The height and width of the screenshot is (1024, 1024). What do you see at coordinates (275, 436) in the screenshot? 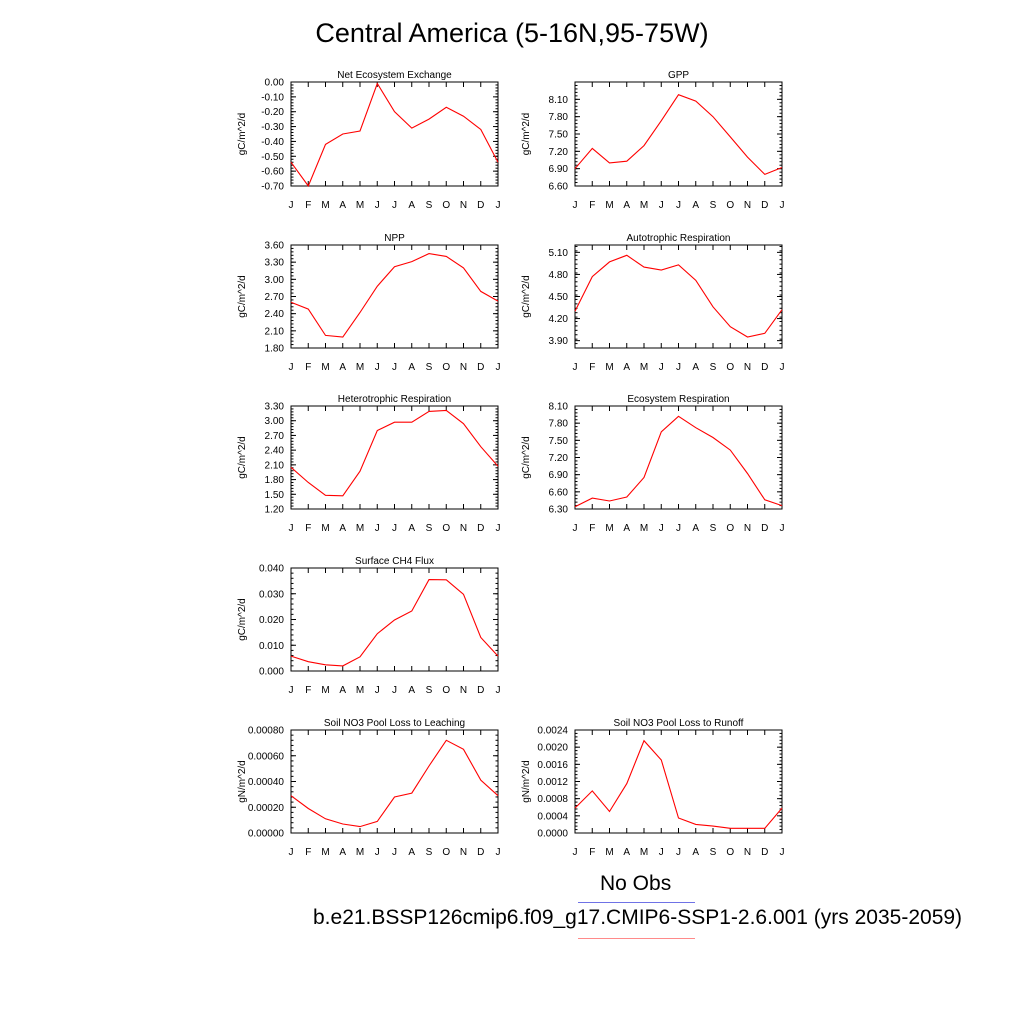
I see `y-tick-label: 2.70` at bounding box center [275, 436].